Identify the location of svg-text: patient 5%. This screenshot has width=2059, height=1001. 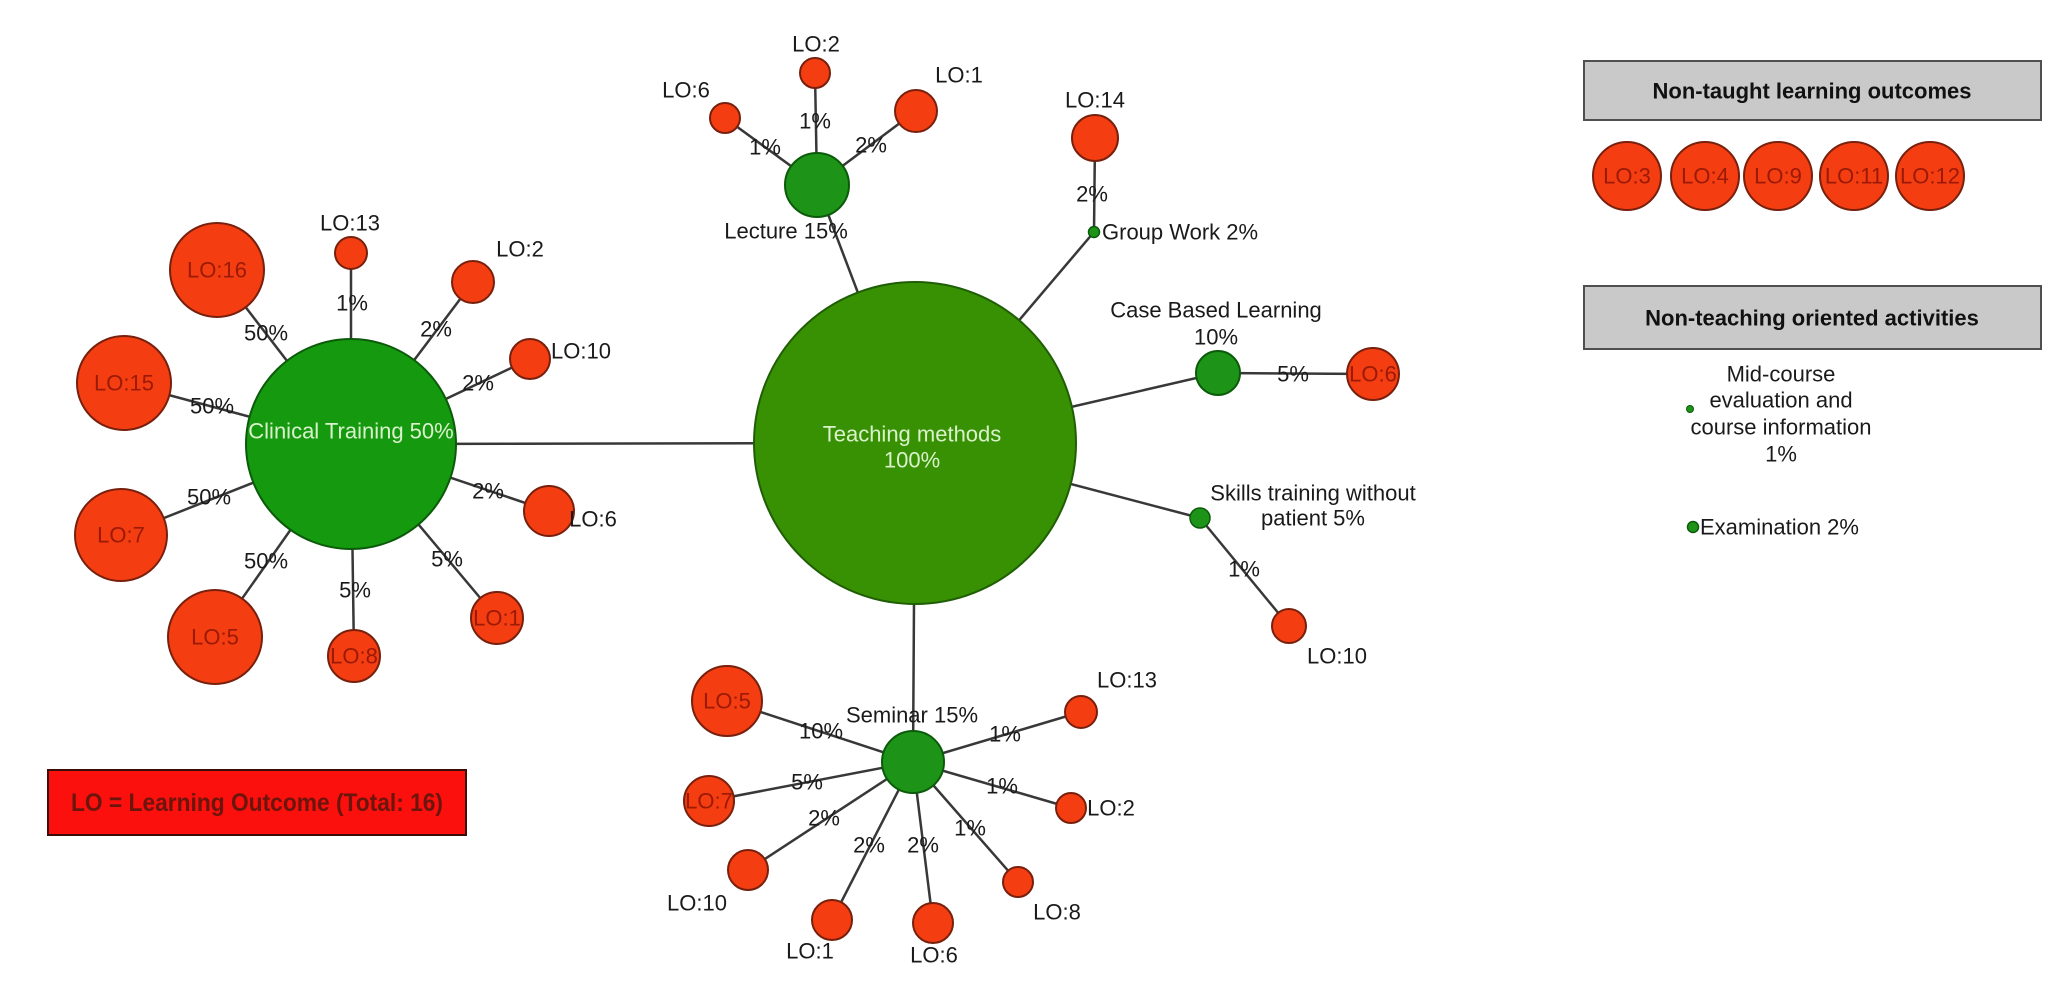
(1313, 518).